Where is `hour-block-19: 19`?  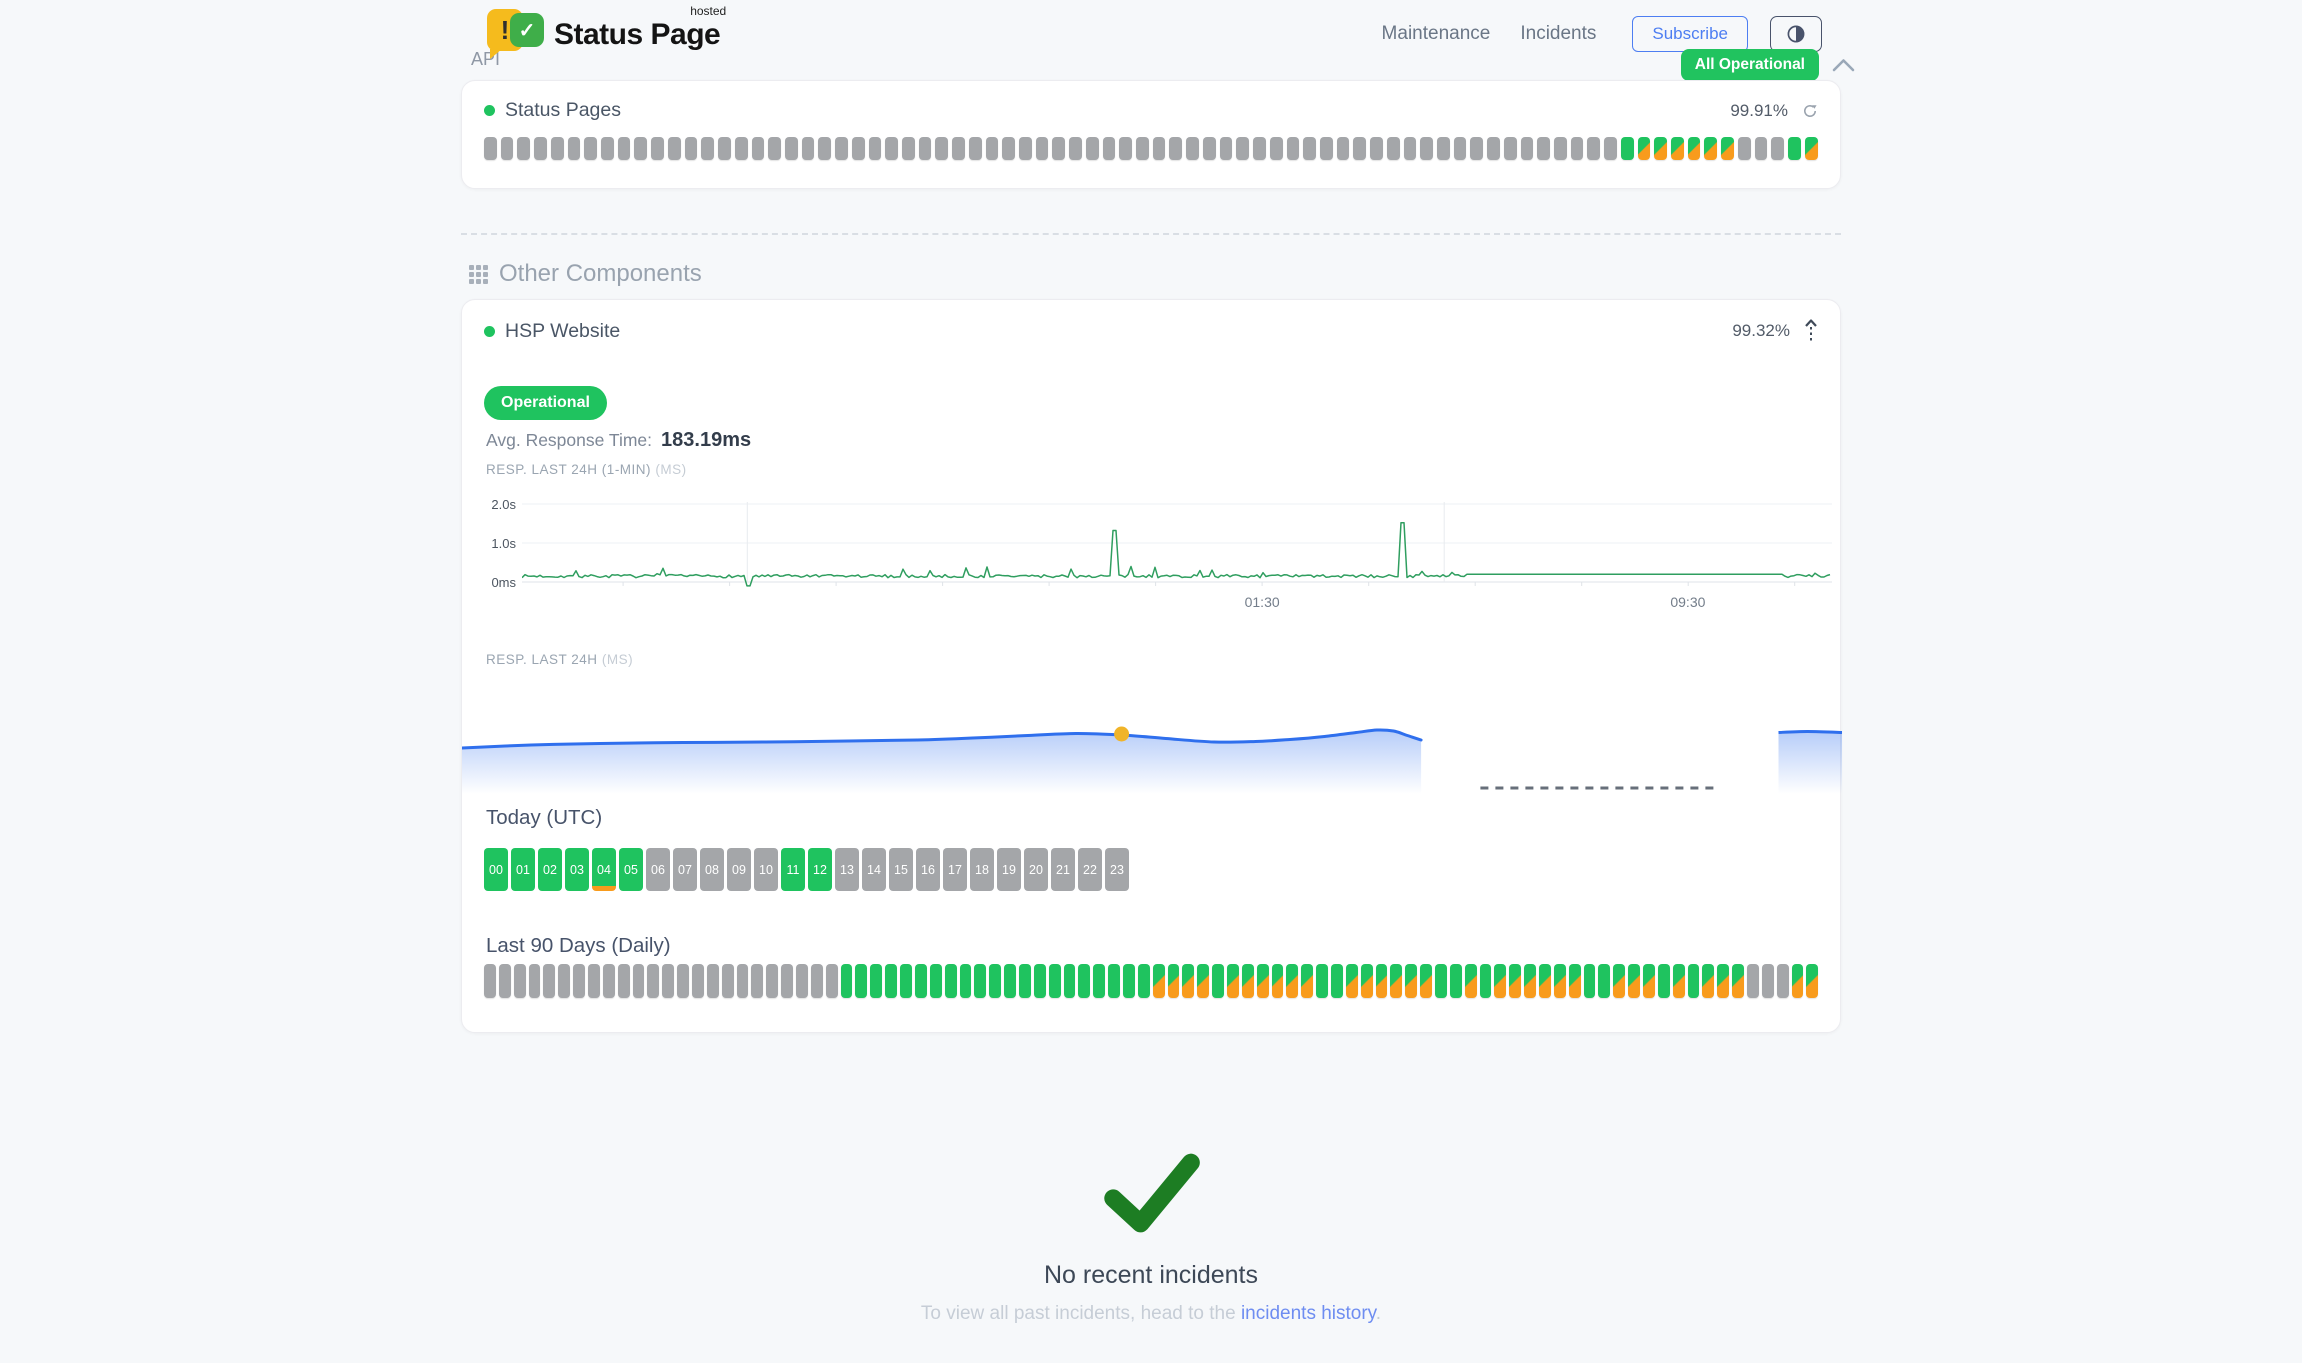 hour-block-19: 19 is located at coordinates (1009, 869).